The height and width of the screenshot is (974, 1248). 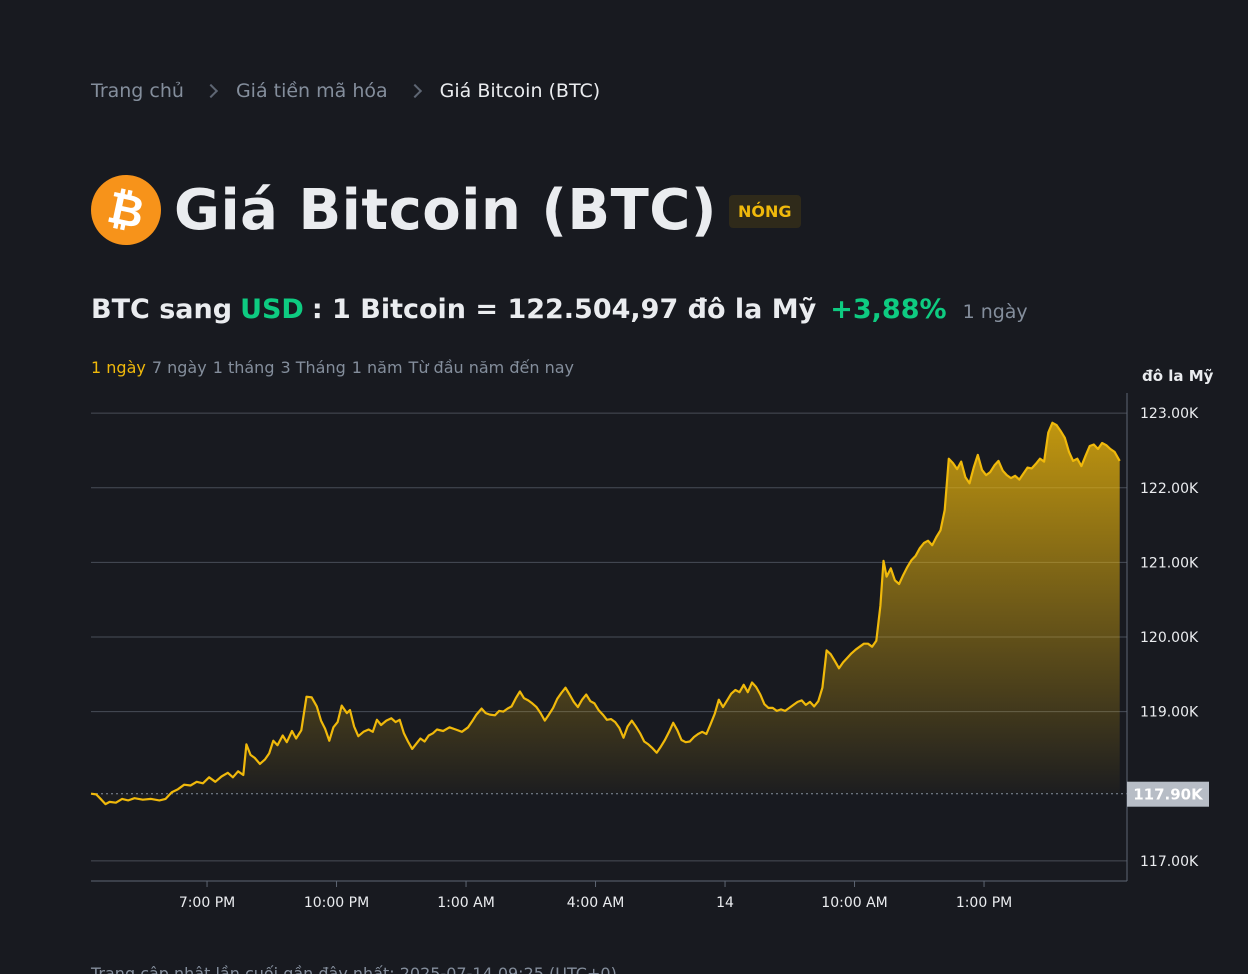 I want to click on x-tick-label: 14, so click(x=725, y=903).